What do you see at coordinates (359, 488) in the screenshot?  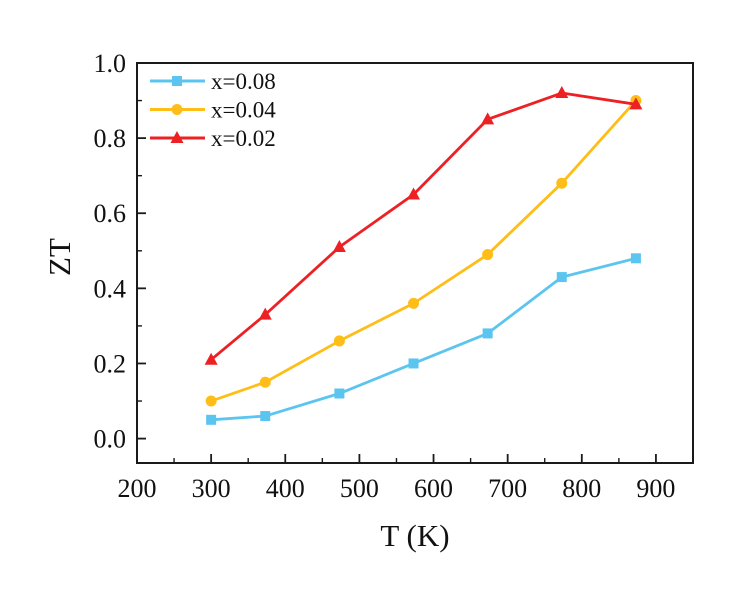 I see `x-tick-label: 500` at bounding box center [359, 488].